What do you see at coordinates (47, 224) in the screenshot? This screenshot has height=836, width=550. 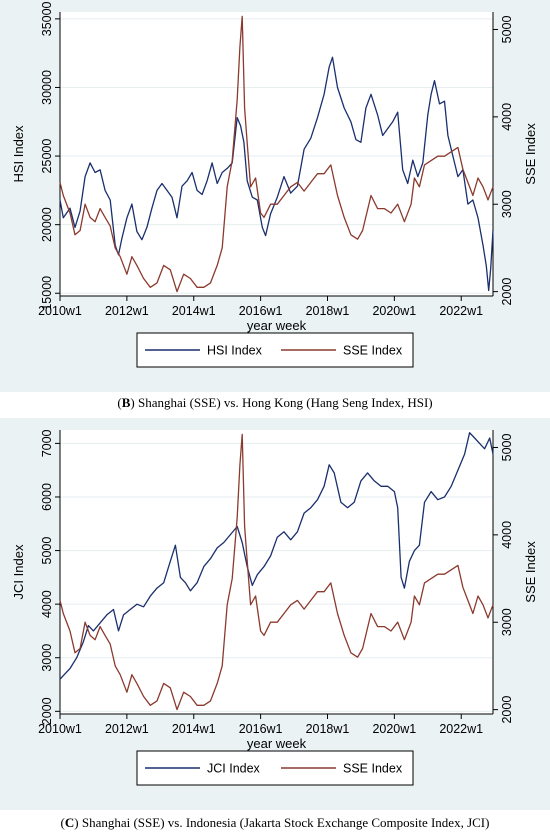 I see `left-tick-label: 20000` at bounding box center [47, 224].